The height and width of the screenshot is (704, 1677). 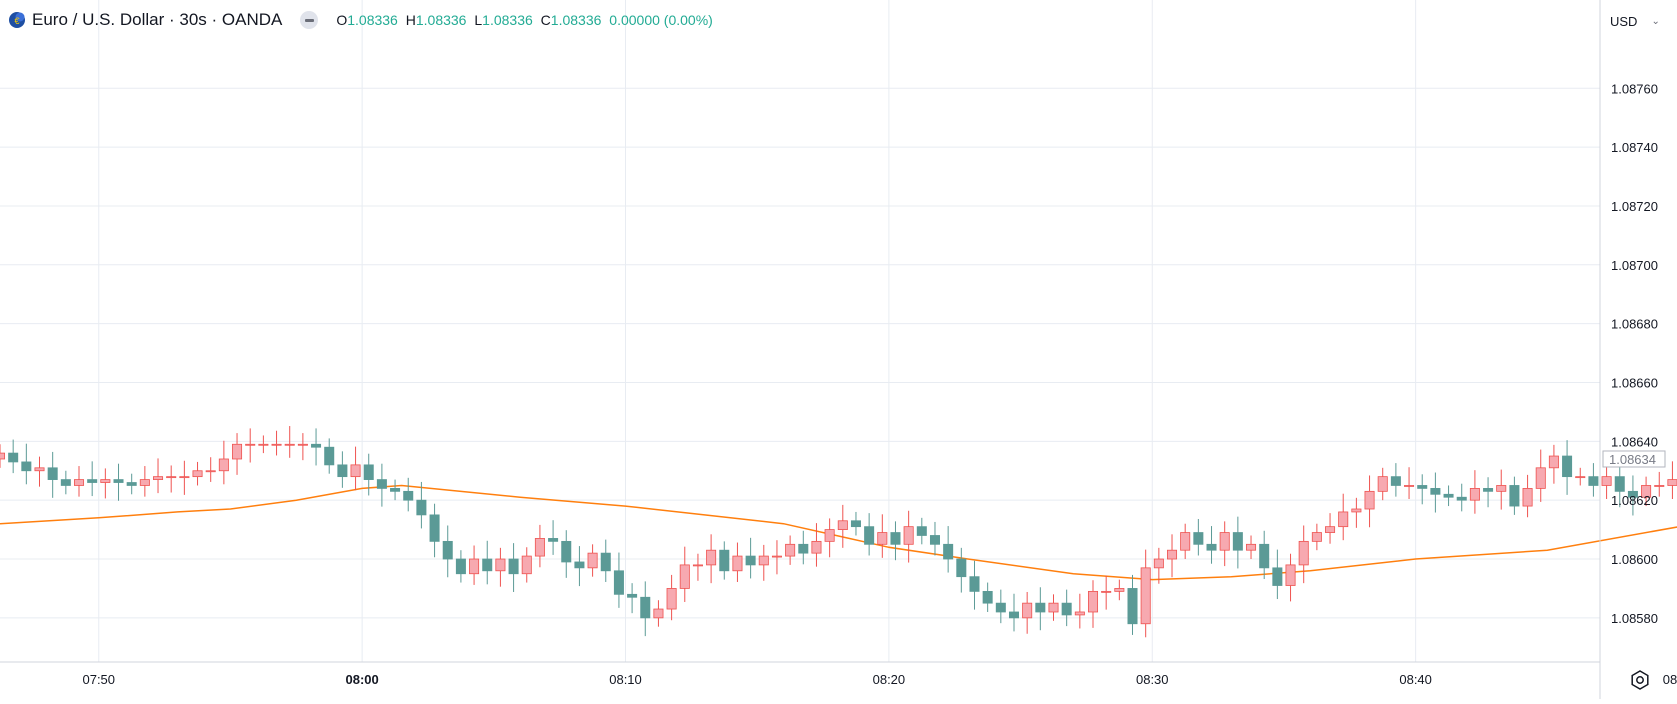 What do you see at coordinates (478, 20) in the screenshot?
I see `low-key: L` at bounding box center [478, 20].